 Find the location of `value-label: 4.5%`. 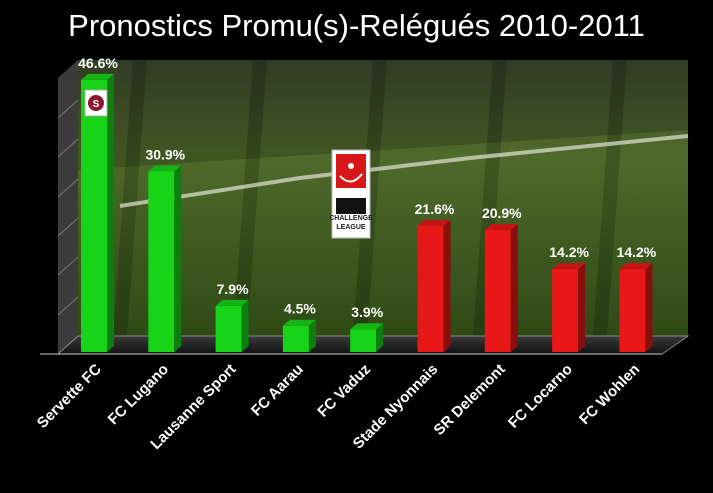

value-label: 4.5% is located at coordinates (300, 309).